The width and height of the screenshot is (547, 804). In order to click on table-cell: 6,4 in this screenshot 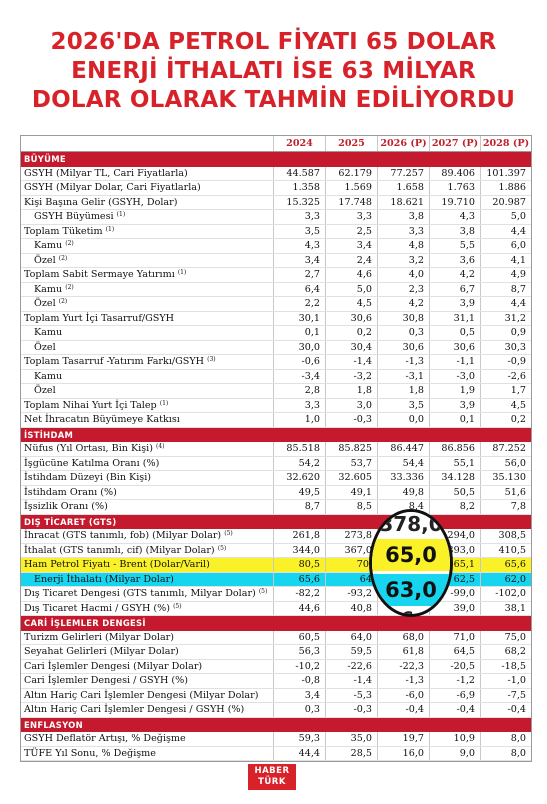, I will do `click(299, 289)`.